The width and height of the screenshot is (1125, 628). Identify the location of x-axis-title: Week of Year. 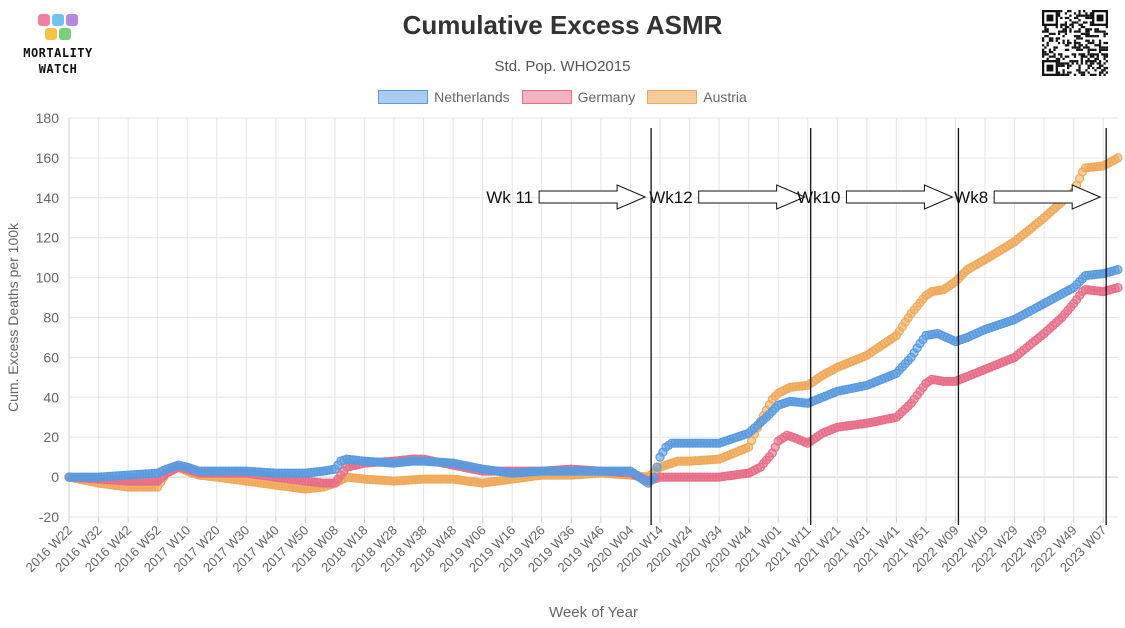
(593, 612).